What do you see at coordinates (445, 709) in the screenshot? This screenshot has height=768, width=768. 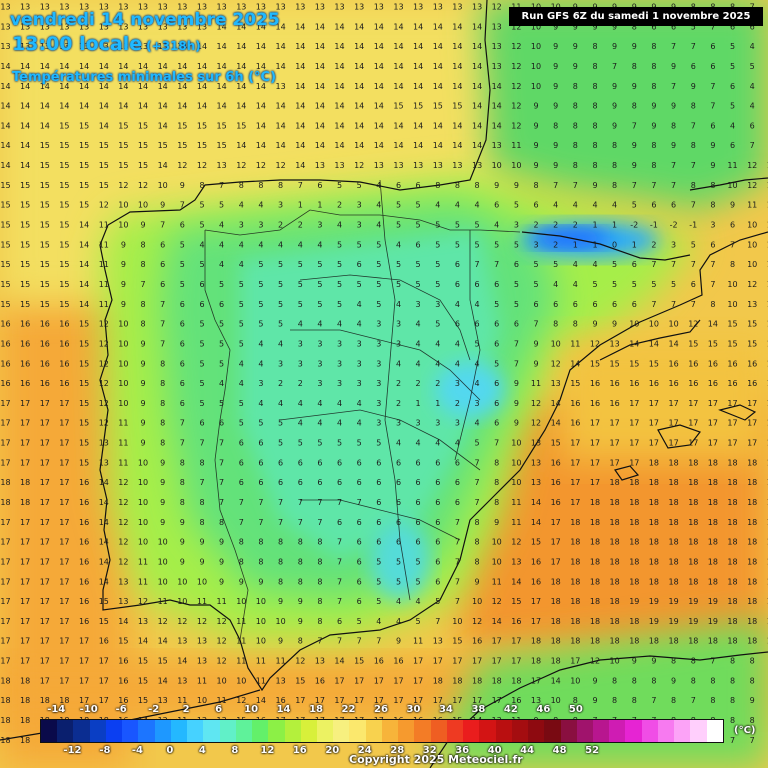 I see `legend-label-top: 34` at bounding box center [445, 709].